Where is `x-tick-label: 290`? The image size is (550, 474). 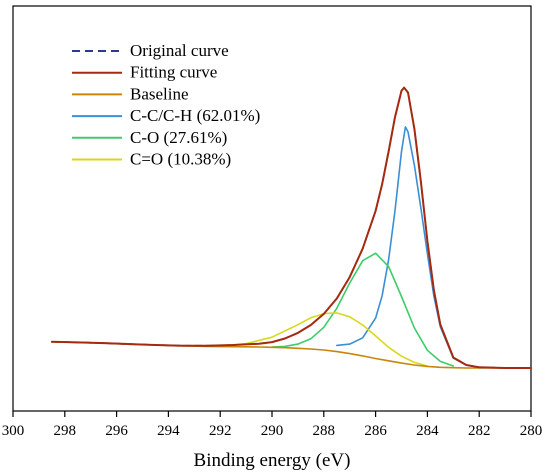 x-tick-label: 290 is located at coordinates (272, 431).